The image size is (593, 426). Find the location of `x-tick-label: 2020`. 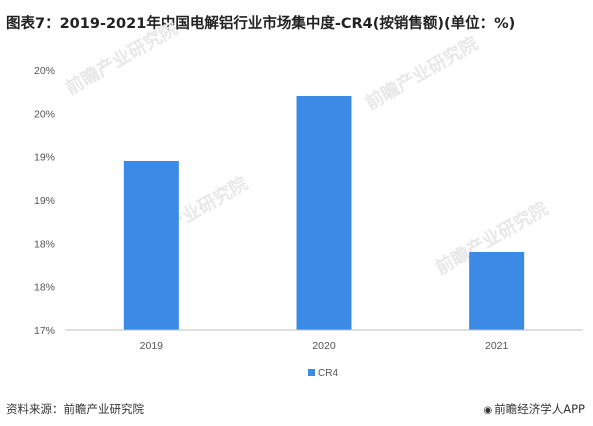

x-tick-label: 2020 is located at coordinates (324, 346).